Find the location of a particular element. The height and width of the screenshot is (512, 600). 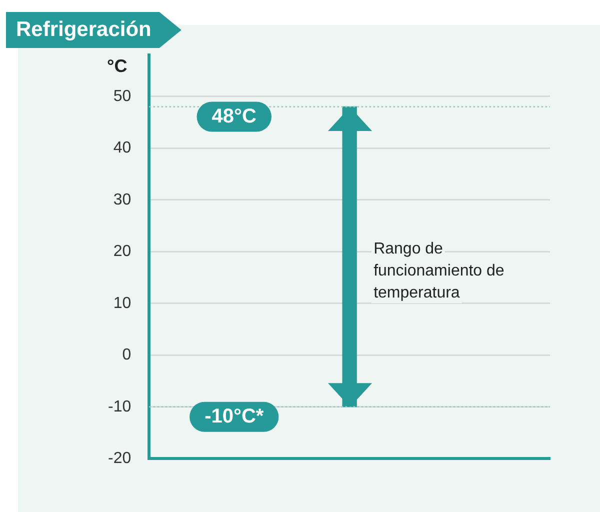

y-tick-label: 0 is located at coordinates (127, 355).